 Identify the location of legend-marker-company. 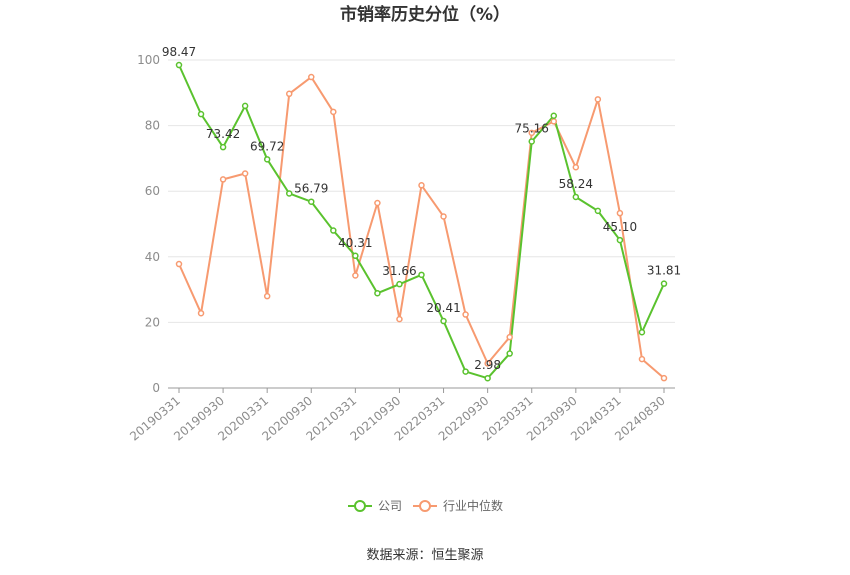
(360, 506).